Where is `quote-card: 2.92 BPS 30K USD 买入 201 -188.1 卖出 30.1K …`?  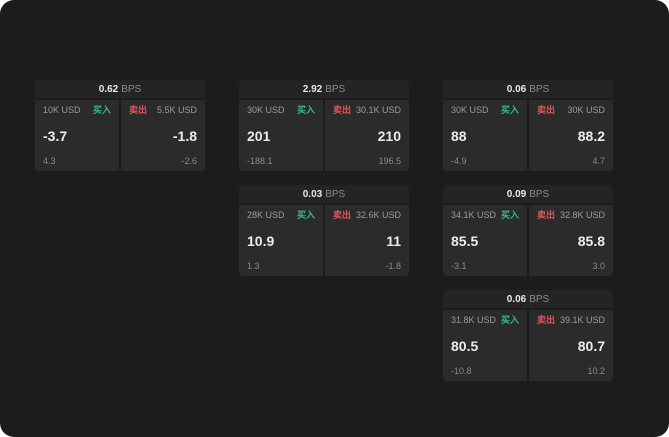
quote-card: 2.92 BPS 30K USD 买入 201 -188.1 卖出 30.1K … is located at coordinates (324, 125).